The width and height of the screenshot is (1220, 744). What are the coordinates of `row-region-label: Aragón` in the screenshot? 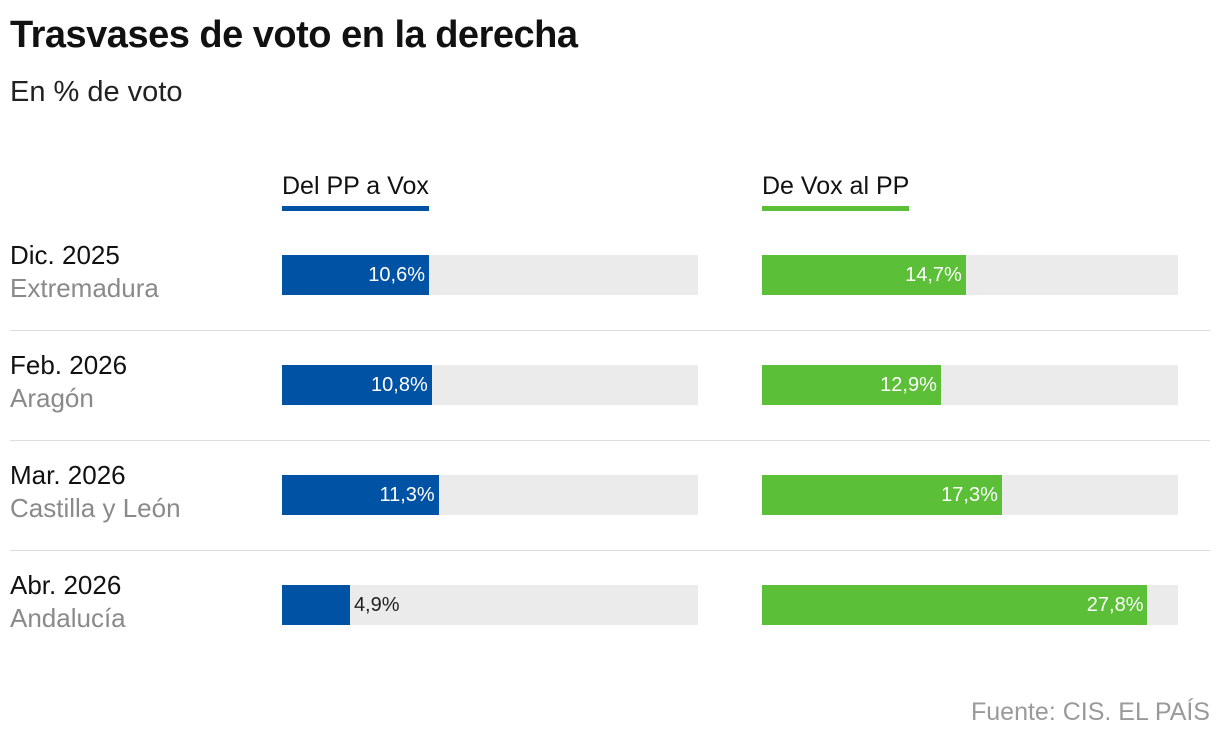 It's located at (52, 398).